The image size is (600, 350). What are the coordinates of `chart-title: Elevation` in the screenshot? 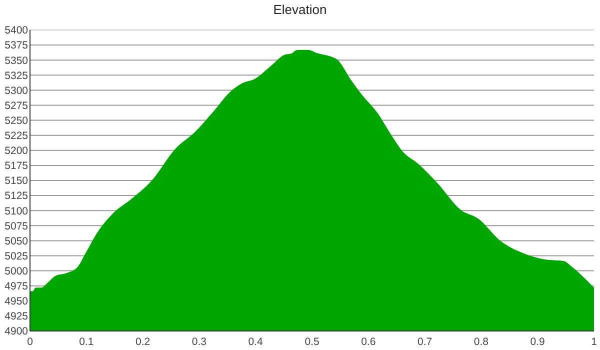 It's located at (300, 9).